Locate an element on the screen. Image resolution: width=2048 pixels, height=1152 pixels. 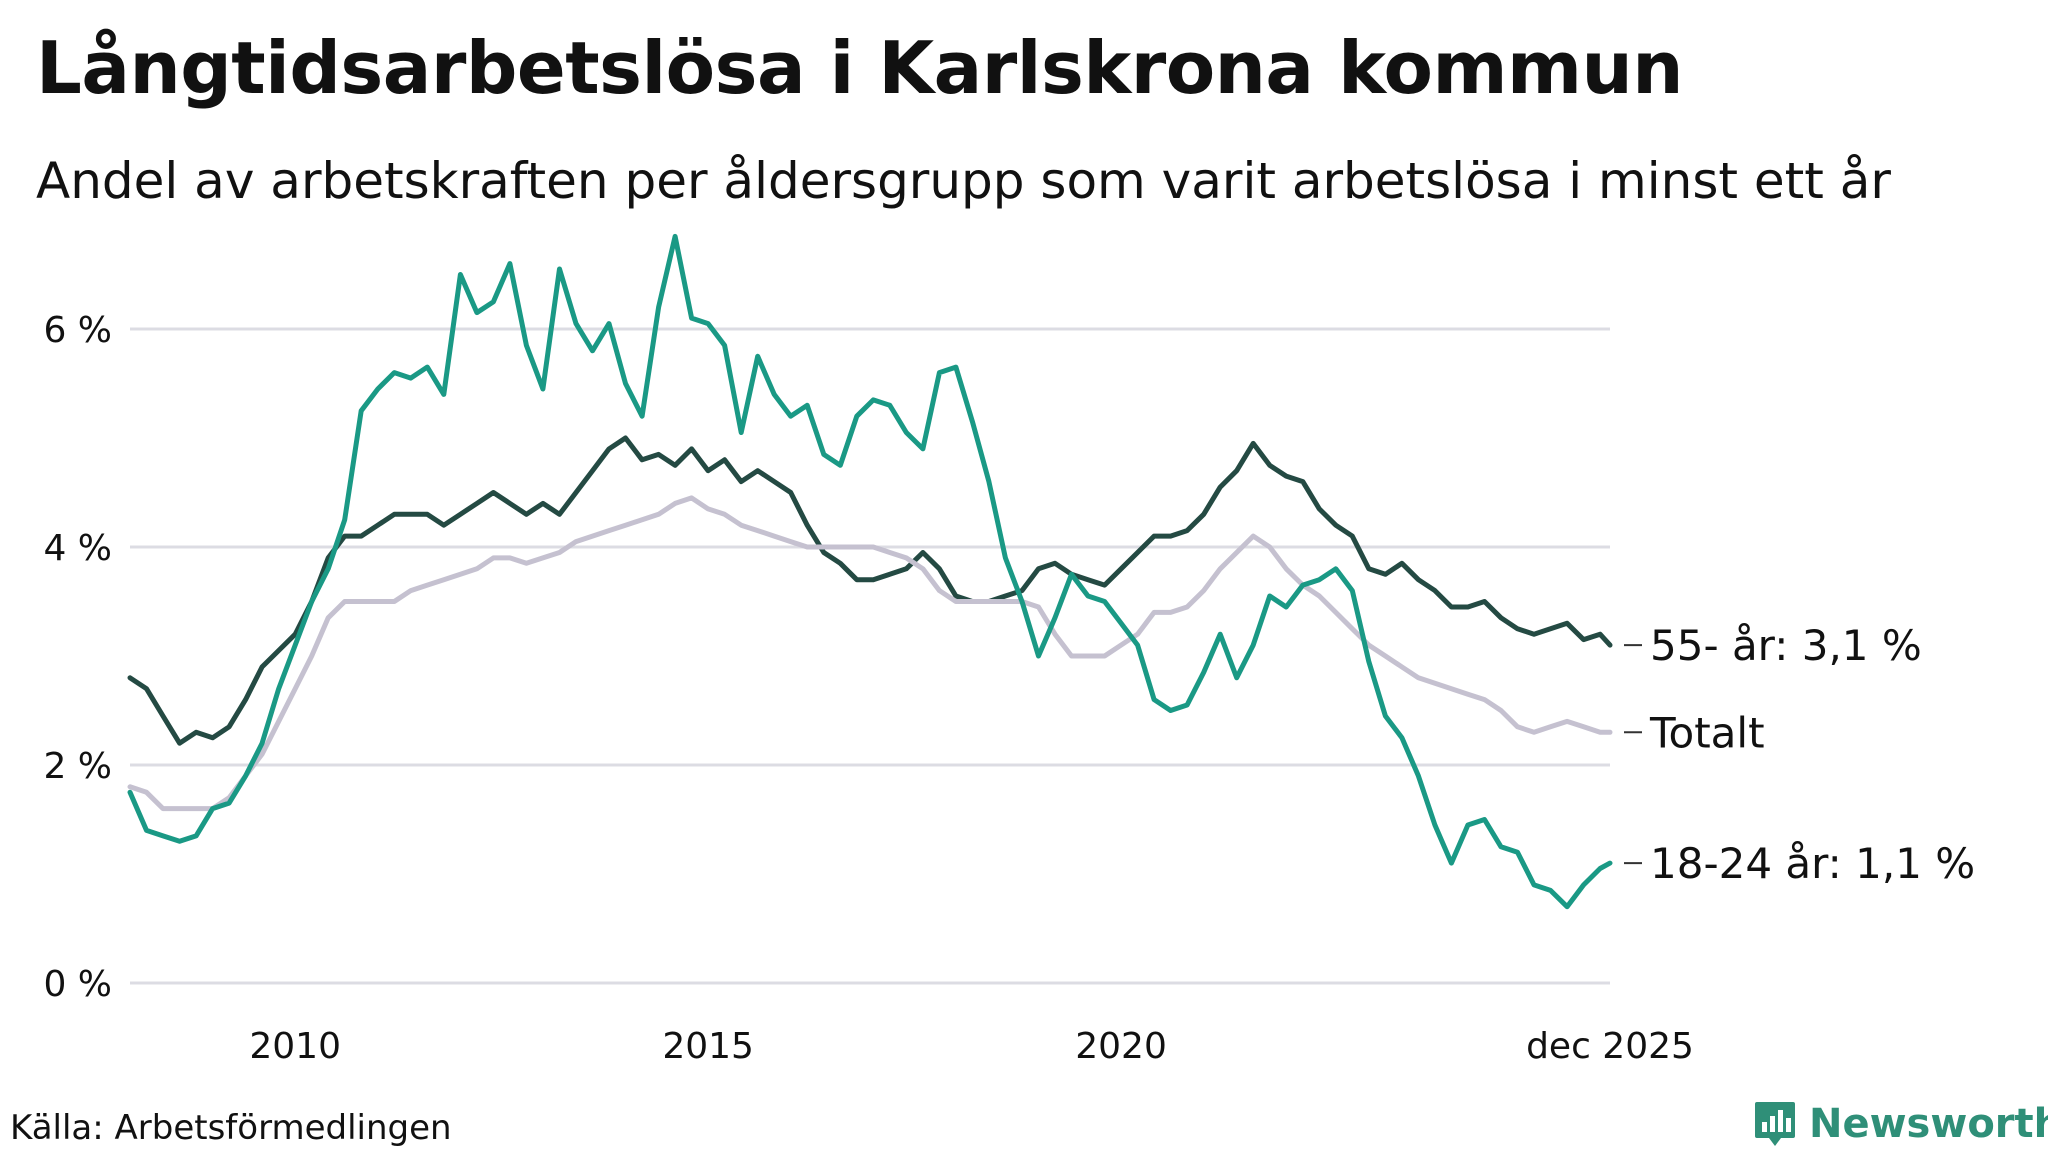
brand-logo: Newsworthy is located at coordinates (1900, 1124).